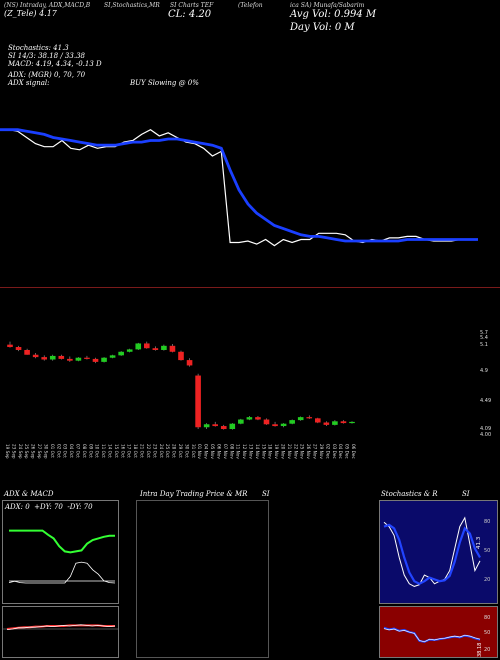 The image size is (500, 660). I want to click on date-tick: 28 Oct, so click(174, 451).